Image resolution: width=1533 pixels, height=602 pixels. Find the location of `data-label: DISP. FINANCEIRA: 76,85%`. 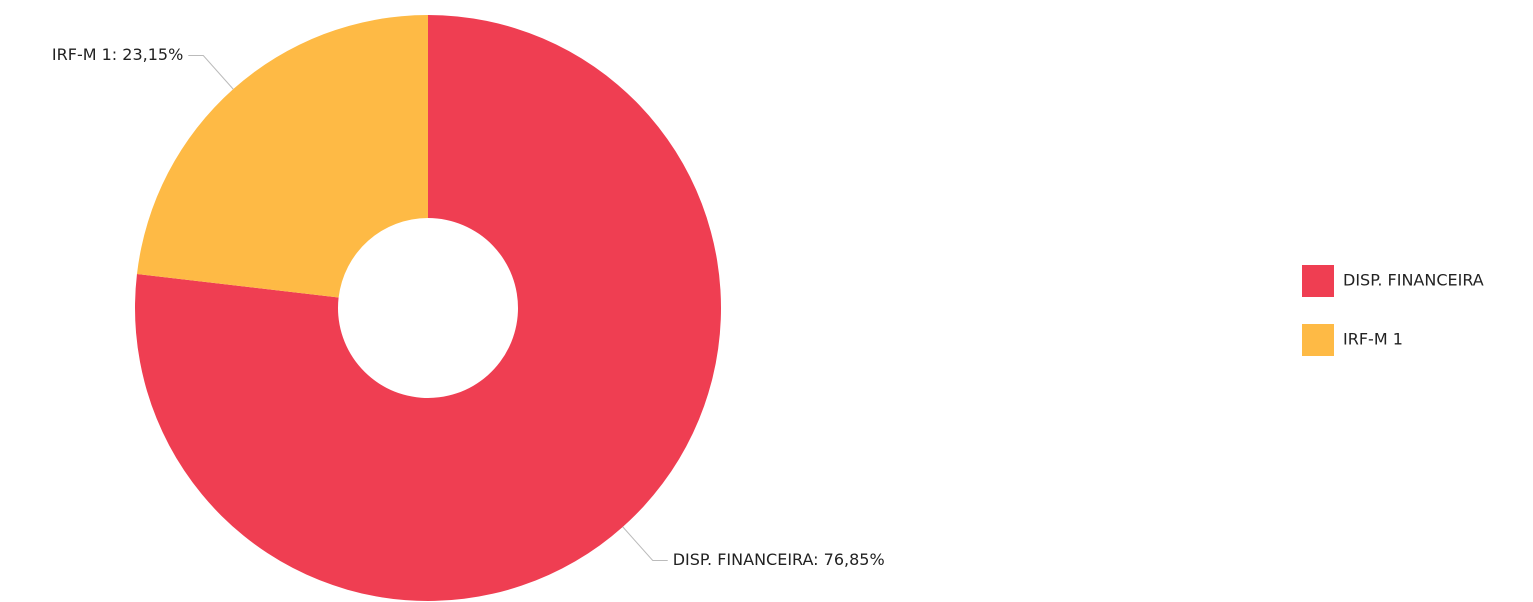

data-label: DISP. FINANCEIRA: 76,85% is located at coordinates (779, 559).